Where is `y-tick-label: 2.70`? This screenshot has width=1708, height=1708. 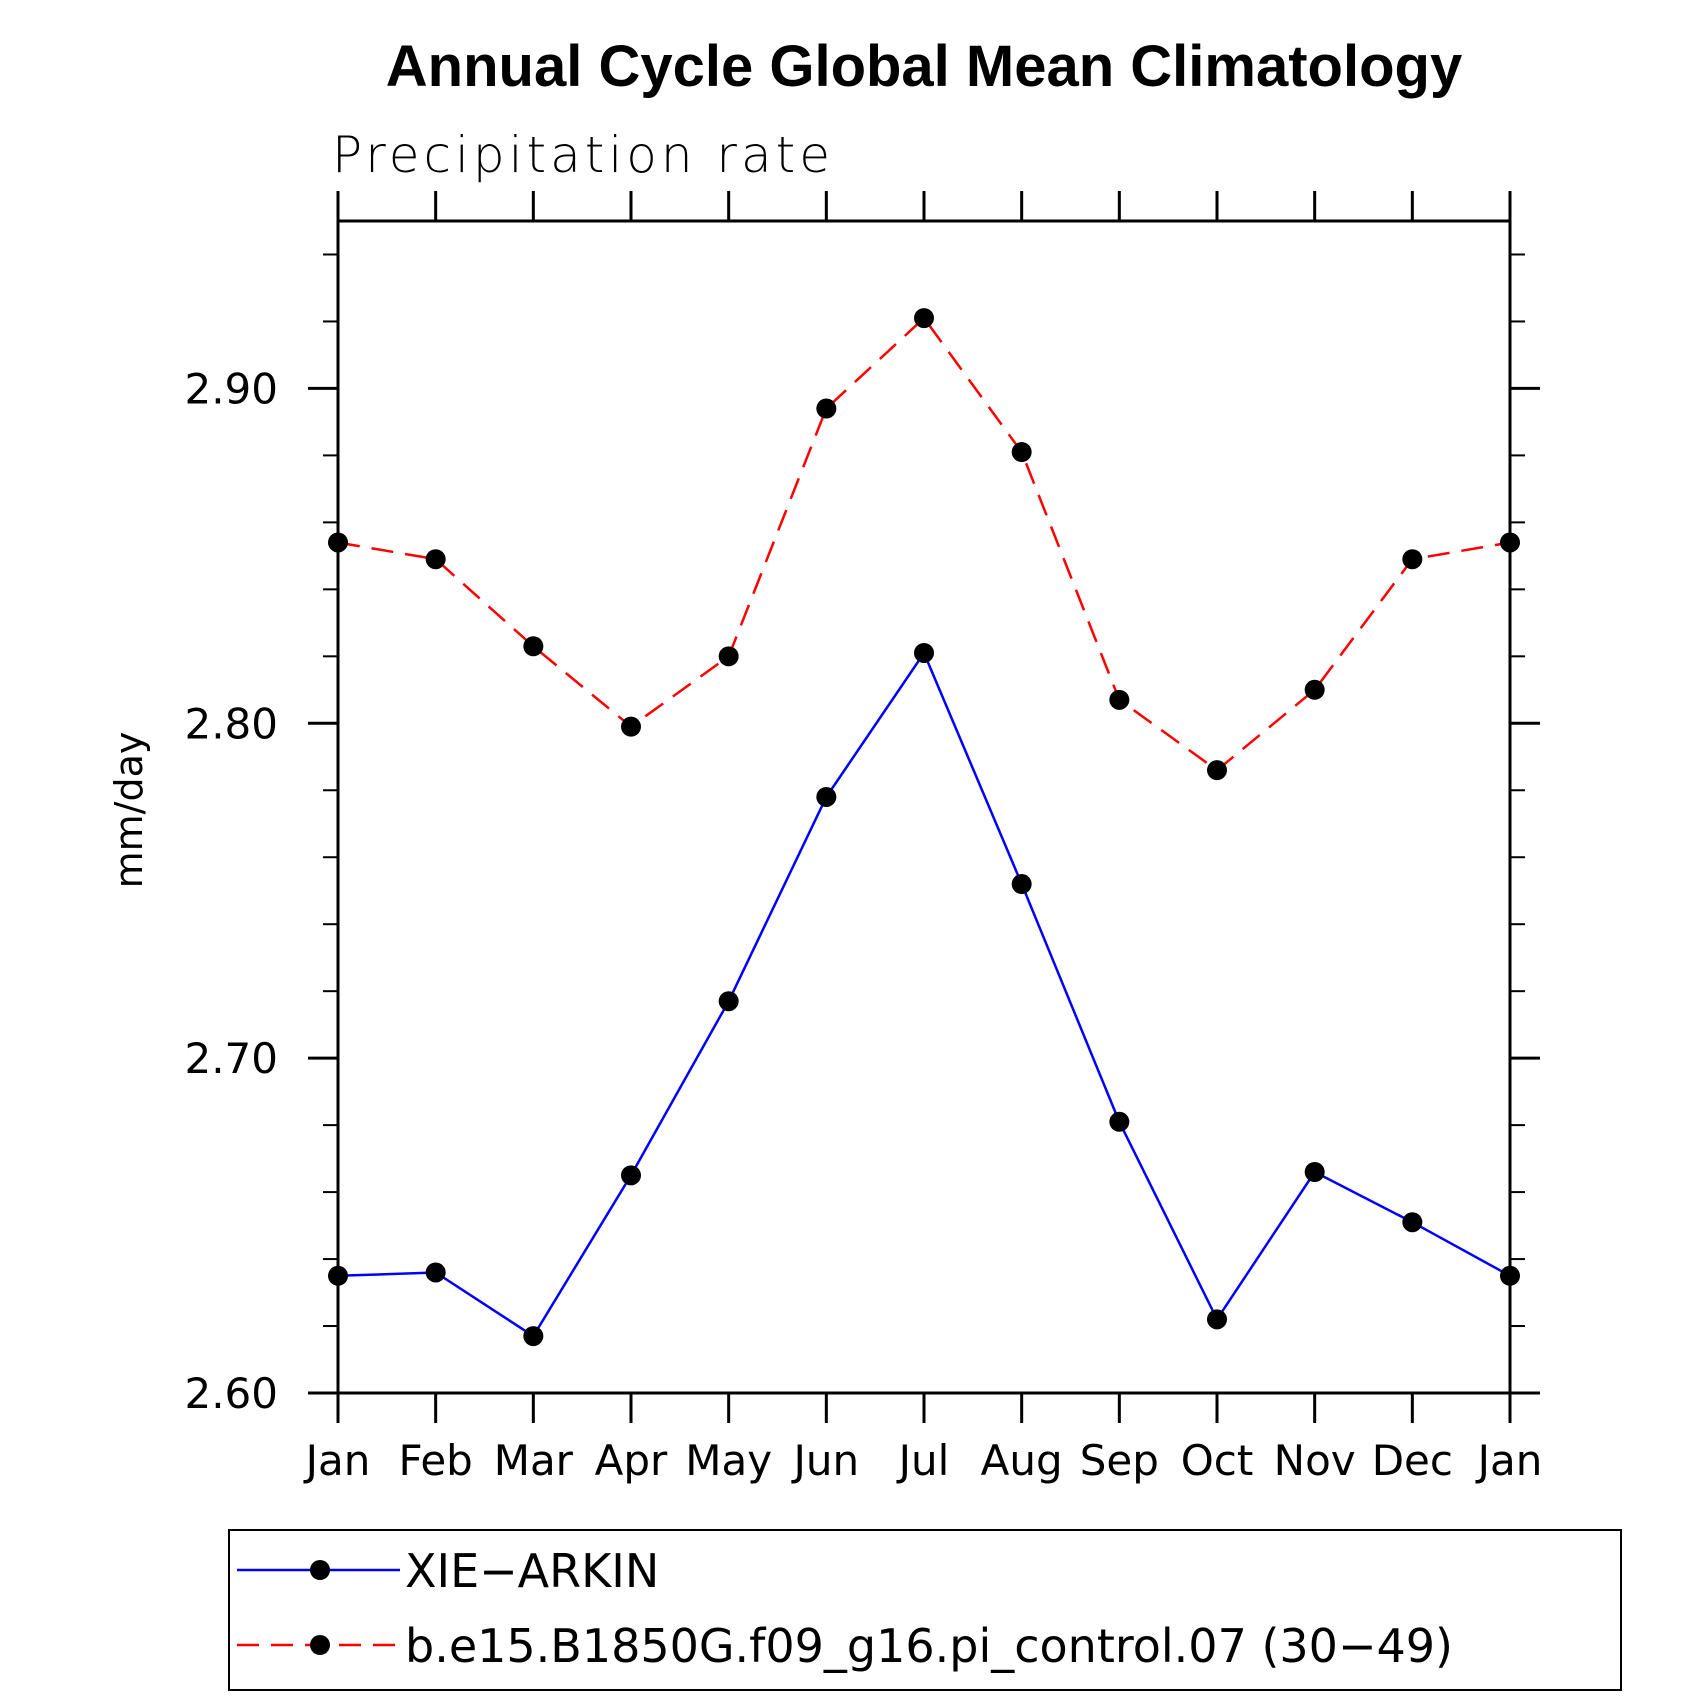
y-tick-label: 2.70 is located at coordinates (231, 1058).